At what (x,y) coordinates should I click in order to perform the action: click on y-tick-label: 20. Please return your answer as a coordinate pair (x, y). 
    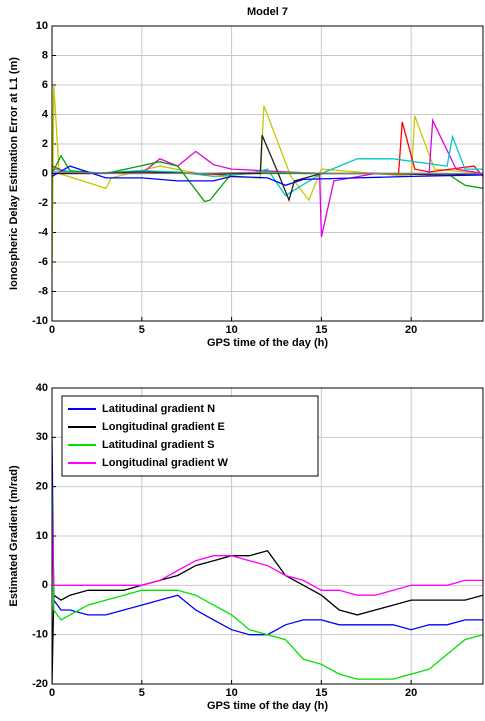
    Looking at the image, I should click on (42, 487).